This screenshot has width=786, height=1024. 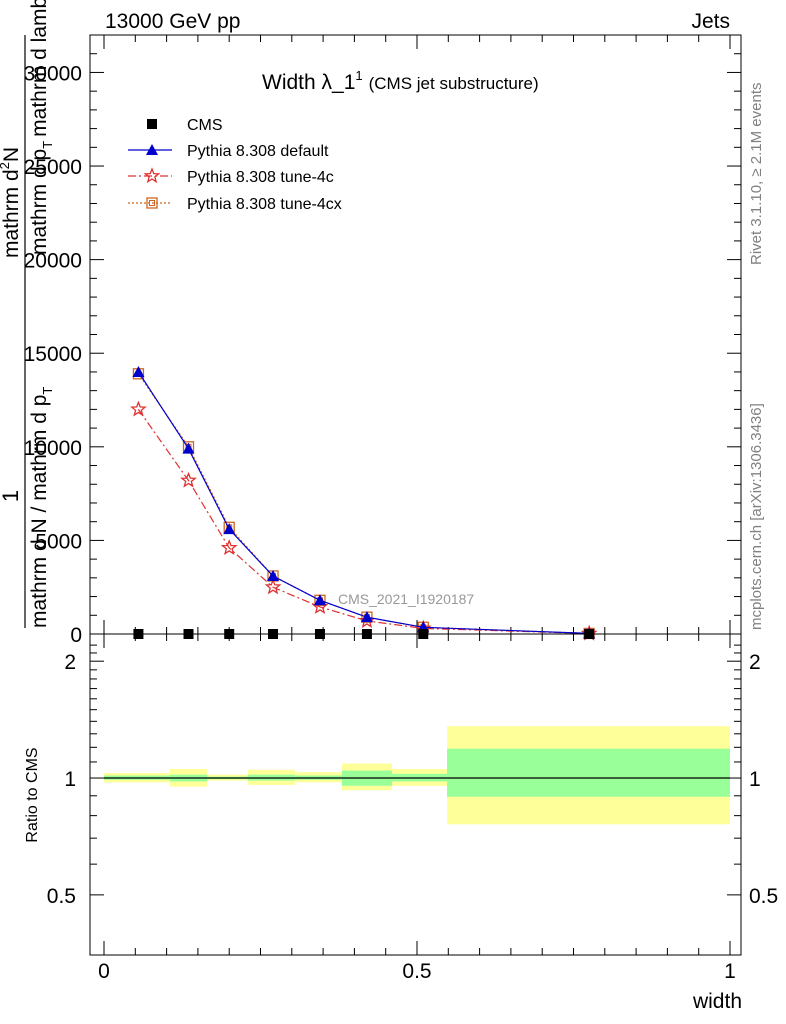 What do you see at coordinates (258, 151) in the screenshot?
I see `legend-label: Pythia 8.308 default` at bounding box center [258, 151].